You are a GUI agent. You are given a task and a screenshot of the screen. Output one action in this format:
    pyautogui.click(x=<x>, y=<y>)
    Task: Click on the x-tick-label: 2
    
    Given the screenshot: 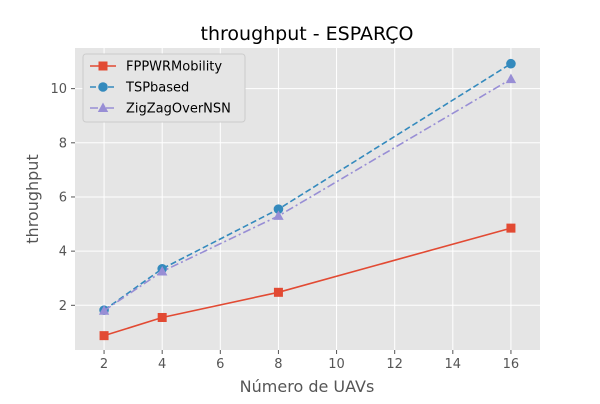 What is the action you would take?
    pyautogui.click(x=104, y=364)
    